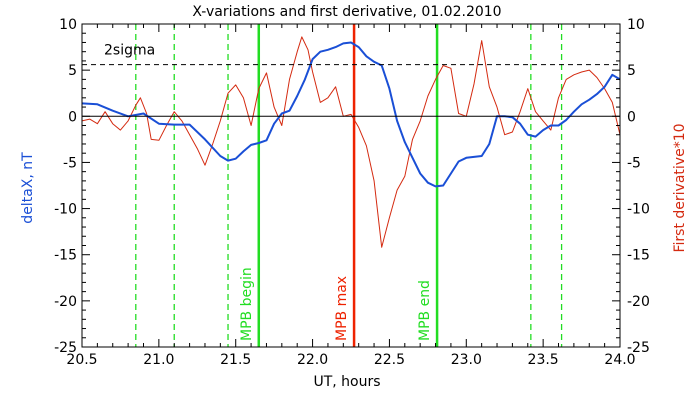 This screenshot has width=700, height=400. I want to click on x-tick-label: 22.5, so click(389, 360).